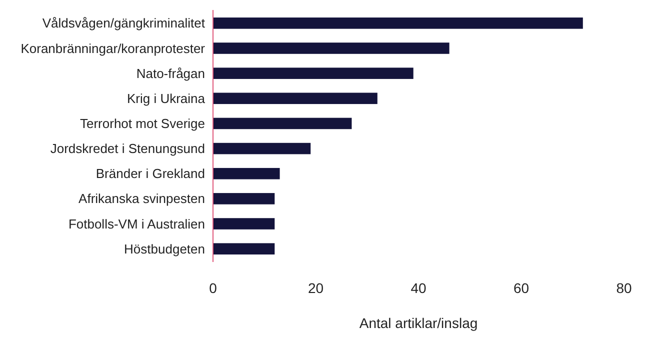  Describe the element at coordinates (418, 288) in the screenshot. I see `x-tick-label: 40` at that location.